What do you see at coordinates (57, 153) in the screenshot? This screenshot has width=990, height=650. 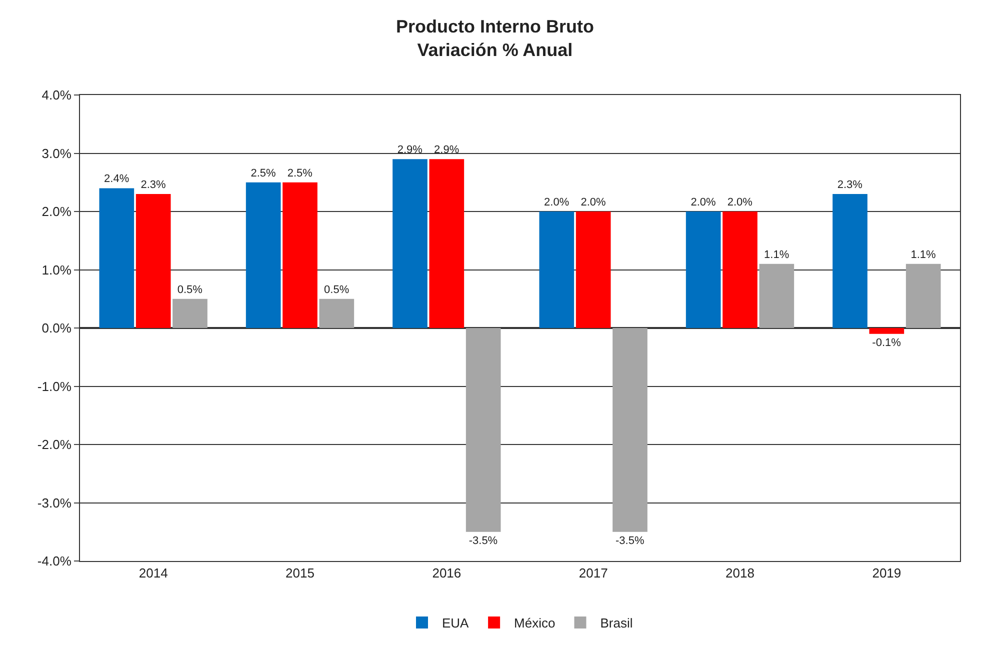 I see `y-tick-label: 3.0%` at bounding box center [57, 153].